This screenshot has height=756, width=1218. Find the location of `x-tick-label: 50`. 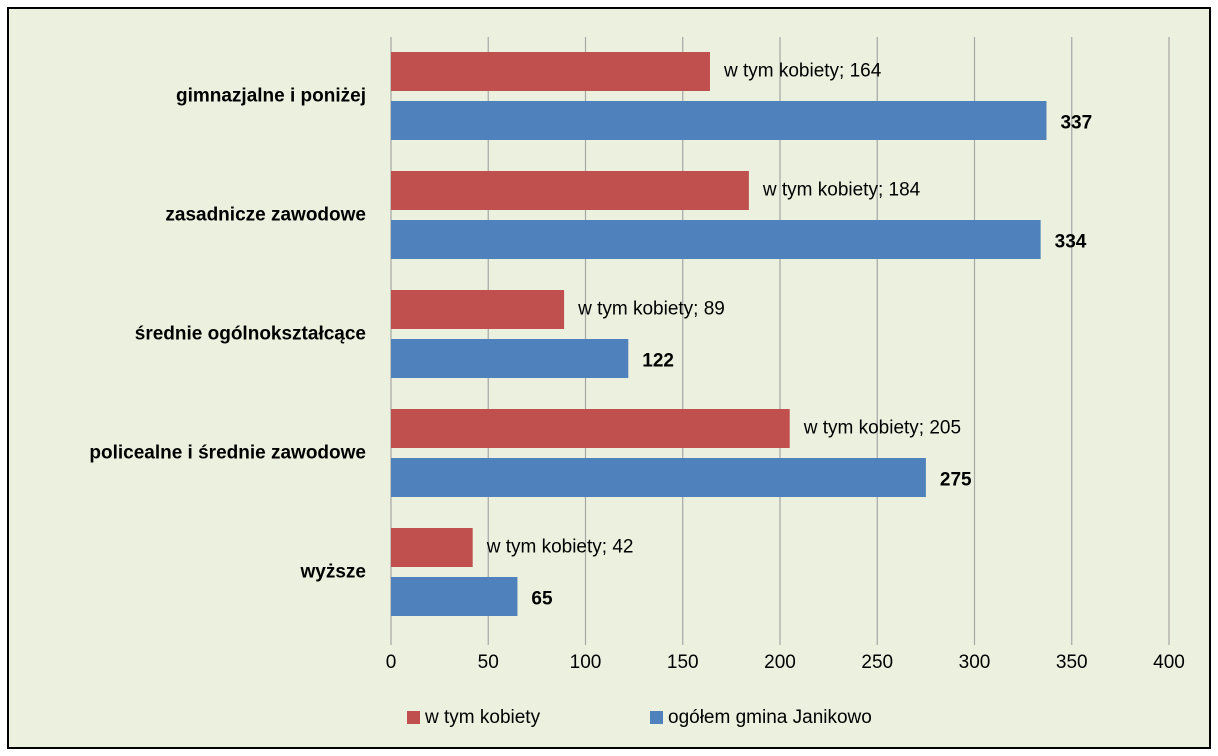

x-tick-label: 50 is located at coordinates (488, 662).